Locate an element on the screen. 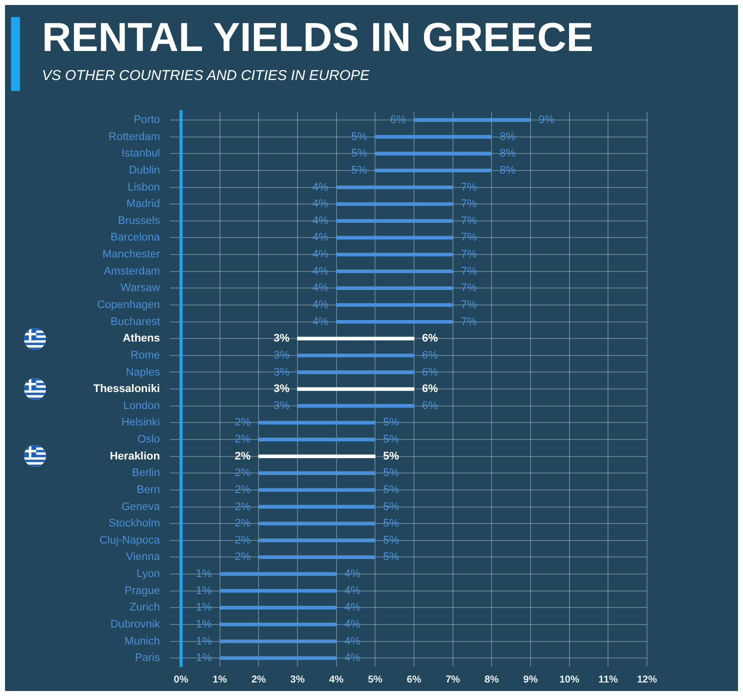  y-tick-label: Rotterdam is located at coordinates (134, 136).